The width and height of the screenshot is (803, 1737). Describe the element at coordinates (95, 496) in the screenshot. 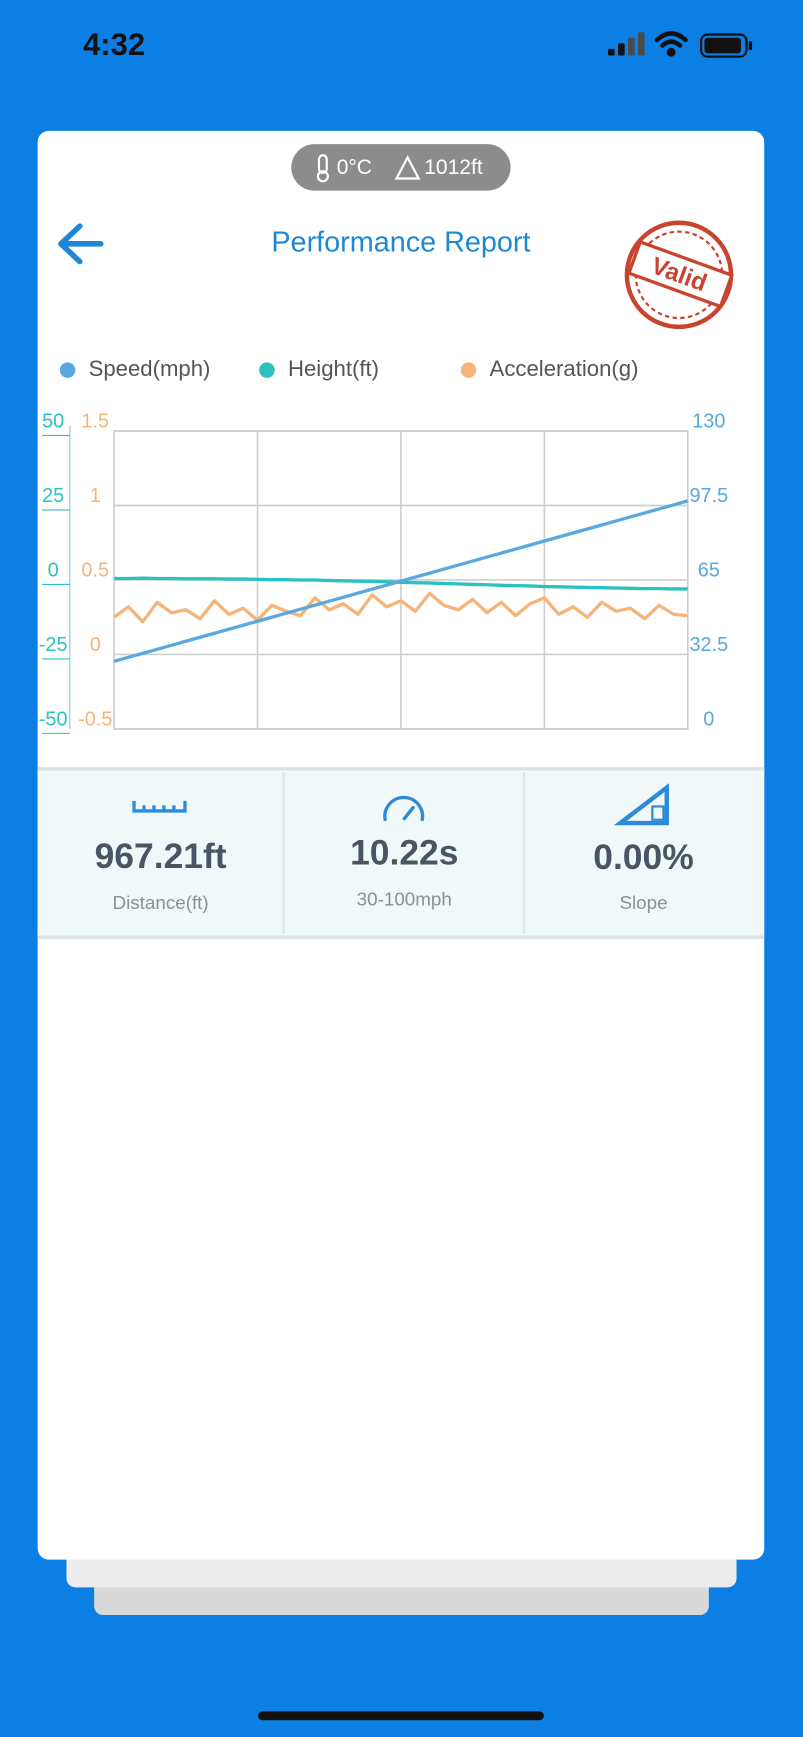

I see `tick-label: 1` at that location.